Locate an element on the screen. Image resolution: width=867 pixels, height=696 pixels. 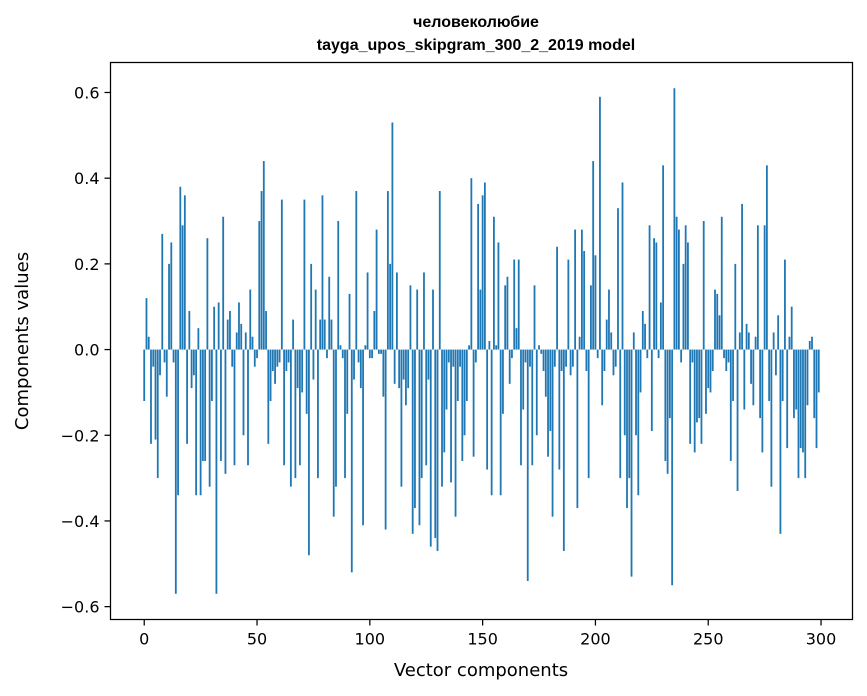
x-tick-label: 150 is located at coordinates (482, 639).